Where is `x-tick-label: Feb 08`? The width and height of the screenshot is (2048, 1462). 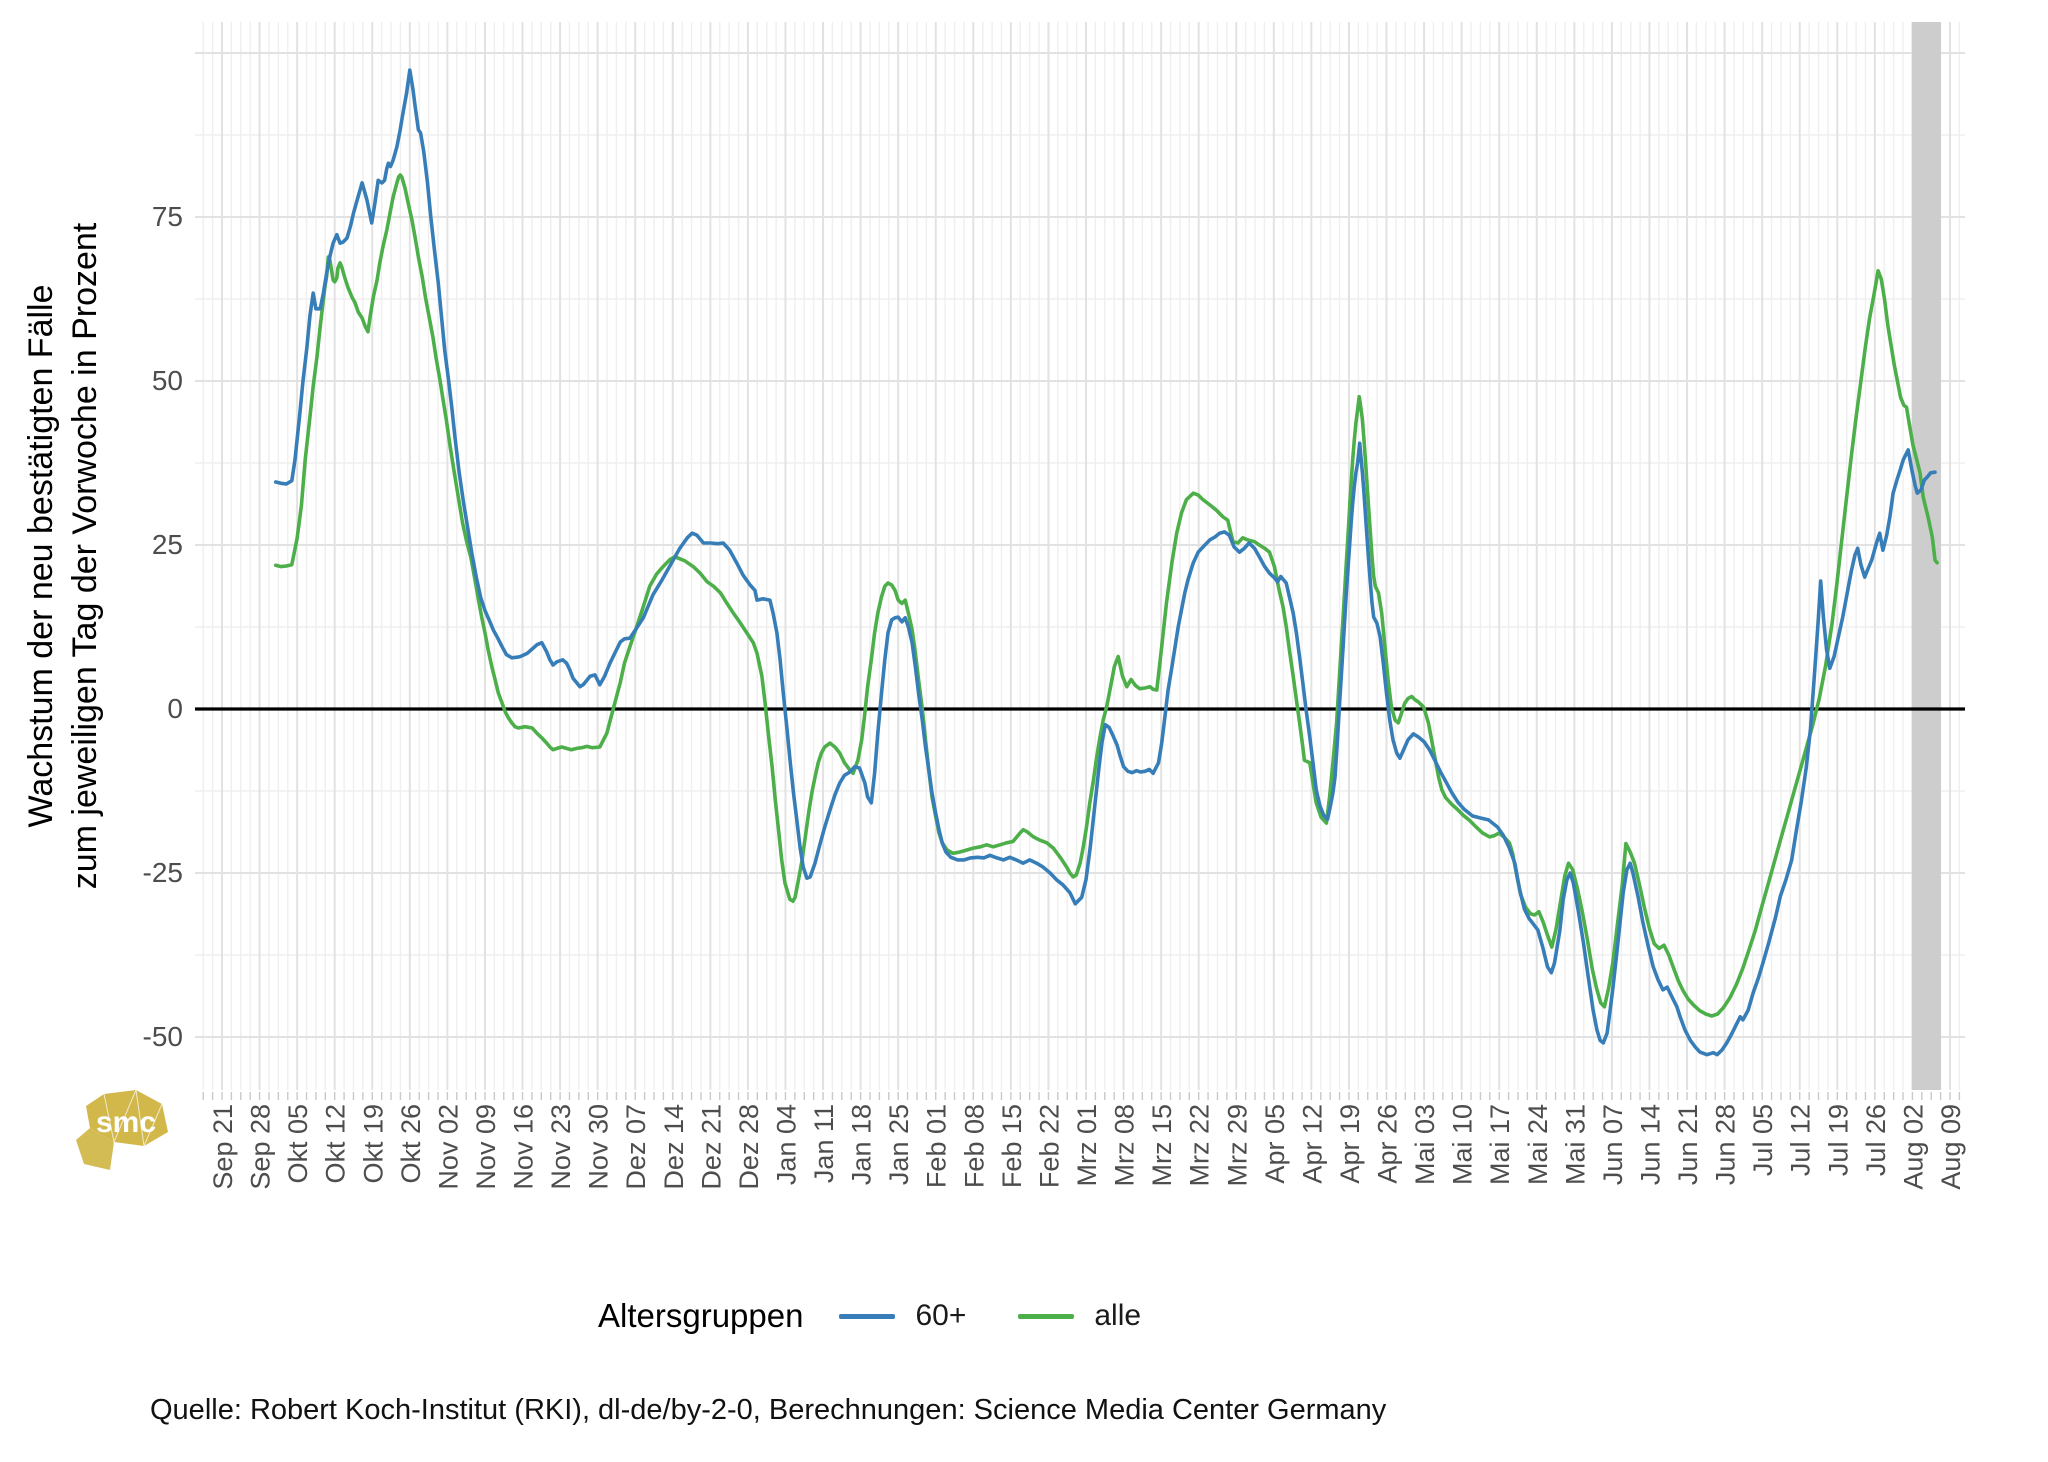 x-tick-label: Feb 08 is located at coordinates (974, 1146).